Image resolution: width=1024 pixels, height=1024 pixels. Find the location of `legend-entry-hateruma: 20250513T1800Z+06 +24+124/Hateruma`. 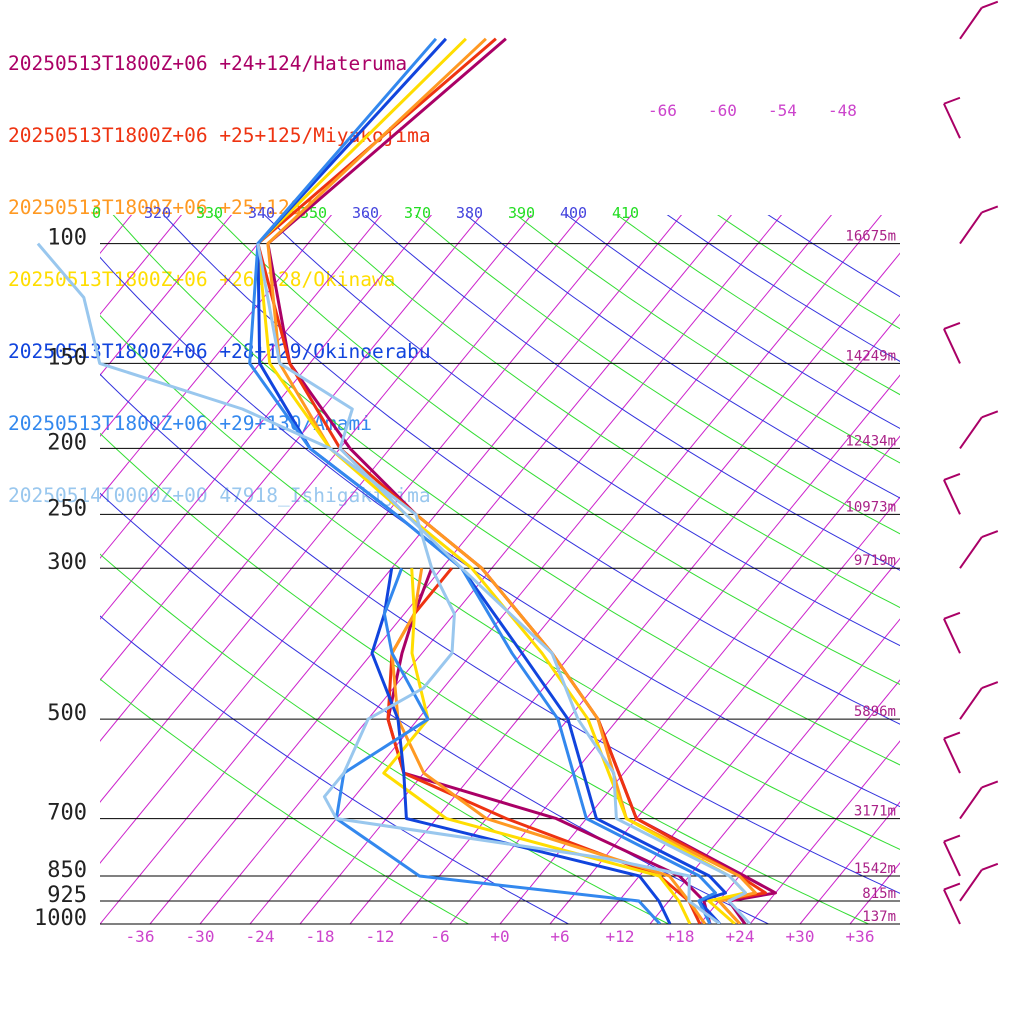

legend-entry-hateruma: 20250513T1800Z+06 +24+124/Hateruma is located at coordinates (208, 63).